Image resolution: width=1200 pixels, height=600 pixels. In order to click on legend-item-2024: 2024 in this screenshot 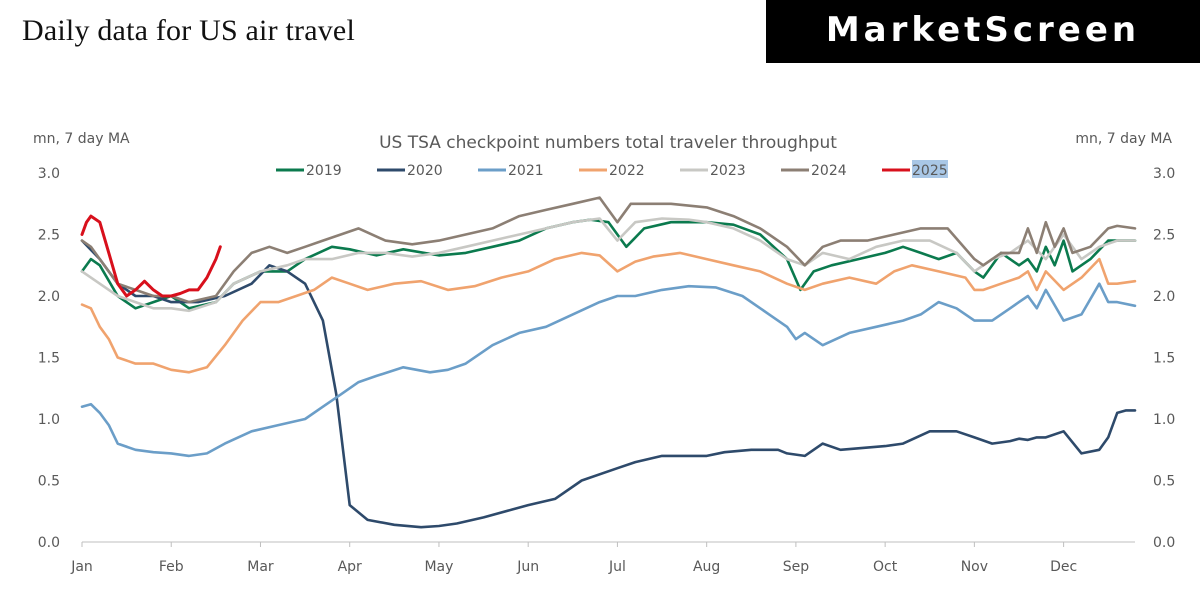, I will do `click(814, 171)`.